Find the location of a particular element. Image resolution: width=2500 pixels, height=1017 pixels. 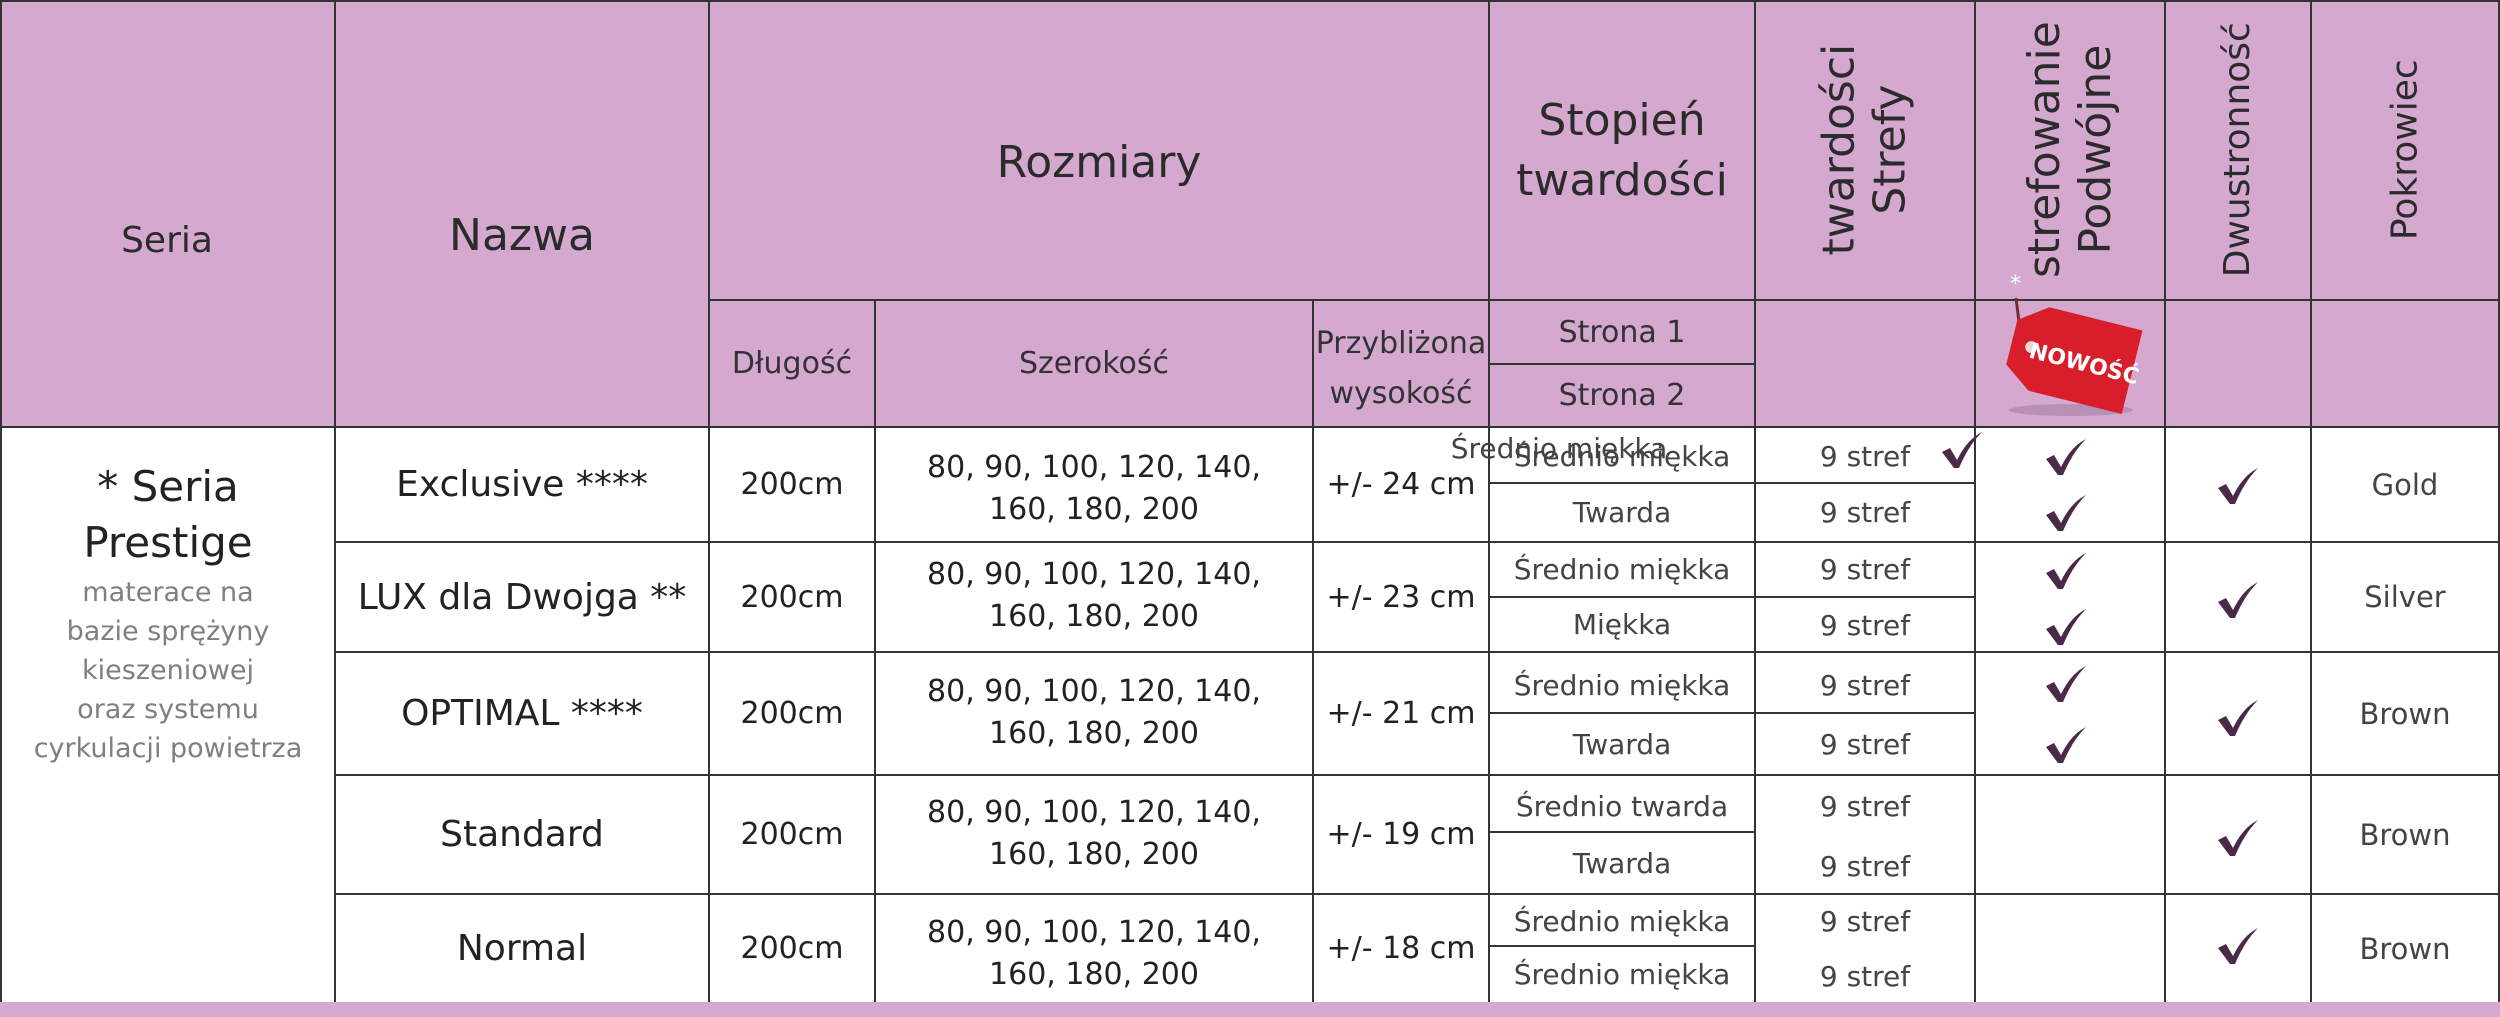

product-name: Standard is located at coordinates (522, 834).